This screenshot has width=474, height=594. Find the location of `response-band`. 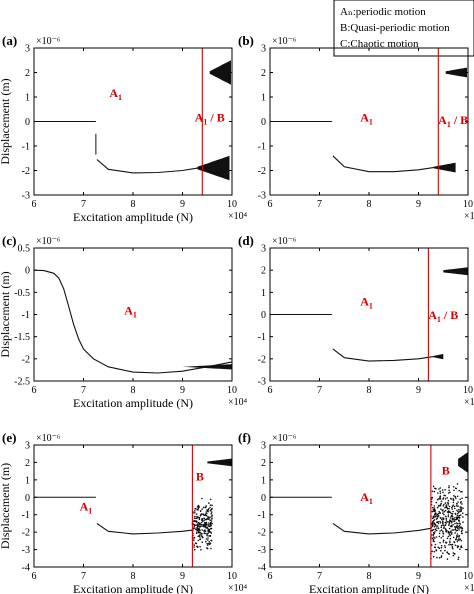

response-band is located at coordinates (207, 367).